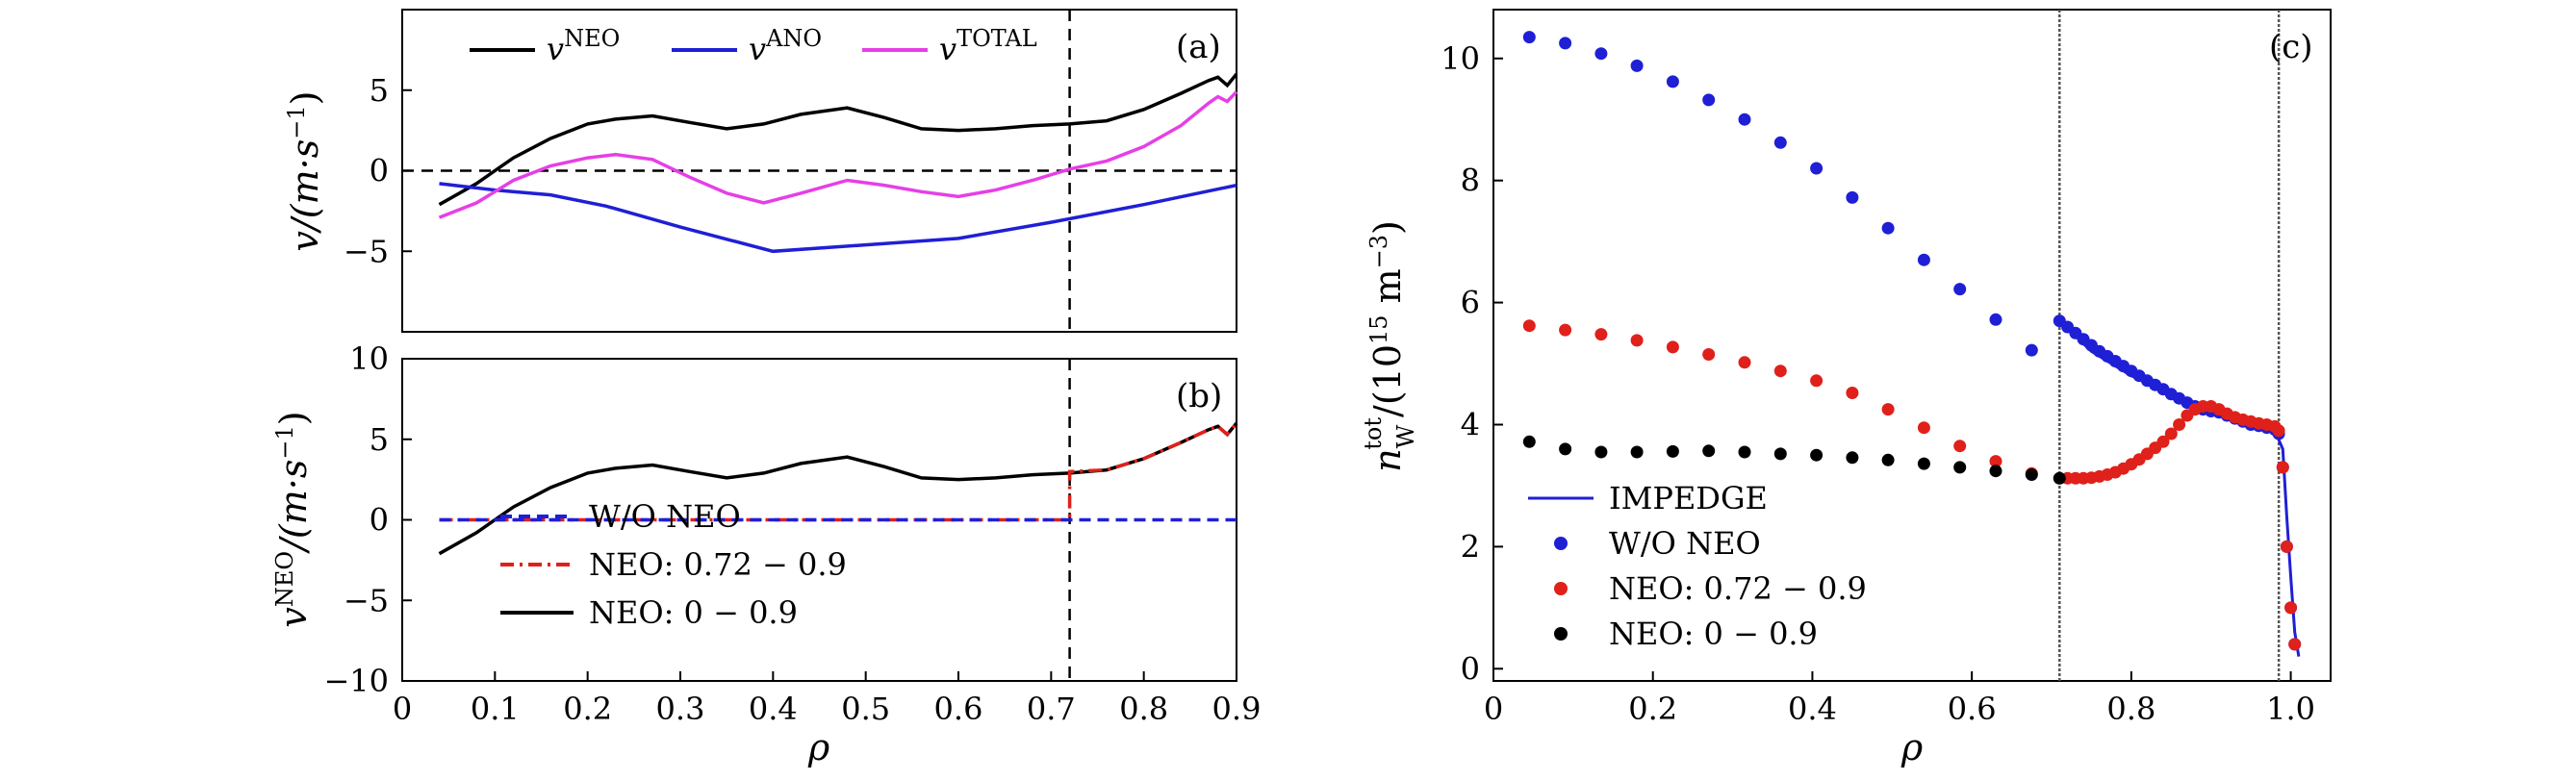 This screenshot has width=2576, height=780. Describe the element at coordinates (1470, 547) in the screenshot. I see `panel-c-ytick-label: 2` at that location.